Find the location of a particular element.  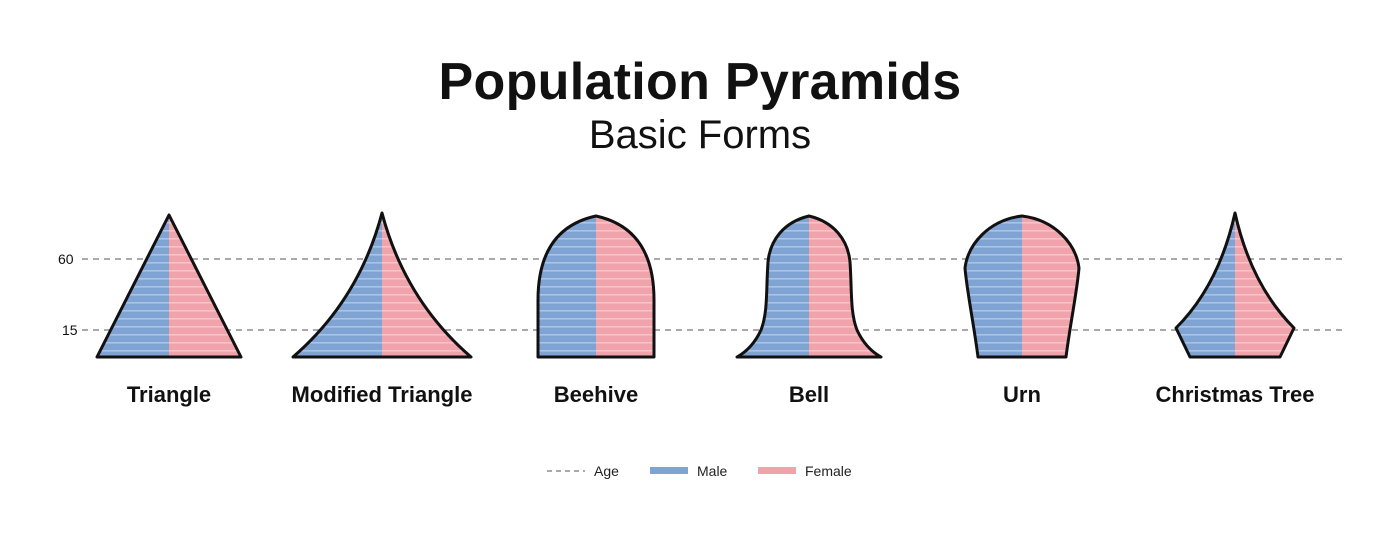

page-subtitle: Basic Forms is located at coordinates (700, 135).